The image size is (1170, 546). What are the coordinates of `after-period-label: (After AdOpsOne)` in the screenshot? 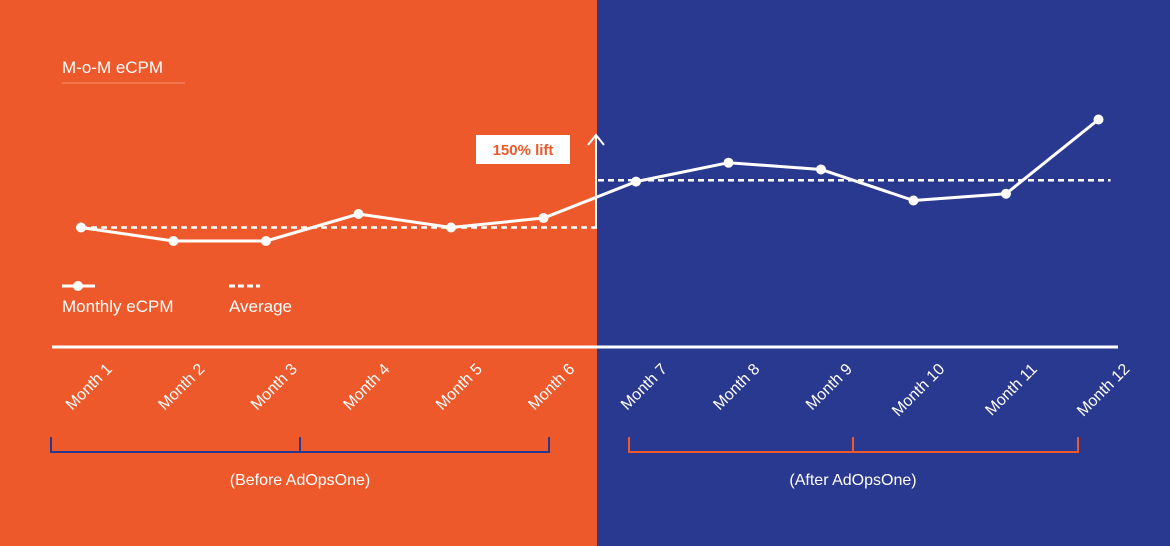 It's located at (852, 480).